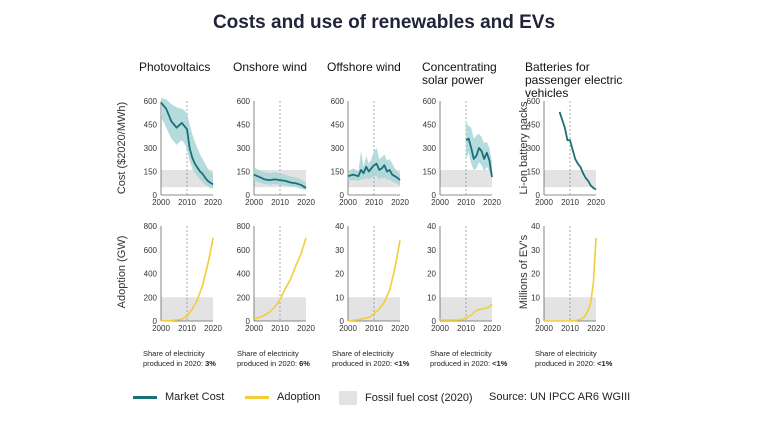 This screenshot has height=432, width=768. What do you see at coordinates (374, 202) in the screenshot?
I see `p2-cost-xtick-1: 2010` at bounding box center [374, 202].